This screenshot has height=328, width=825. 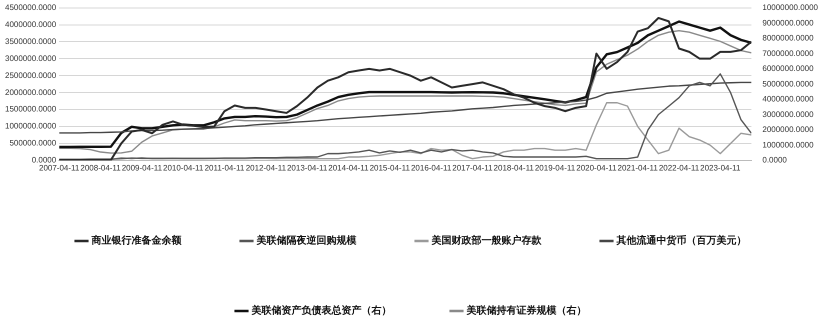 What do you see at coordinates (142, 167) in the screenshot?
I see `x-tick-label: 2009-04-11` at bounding box center [142, 167].